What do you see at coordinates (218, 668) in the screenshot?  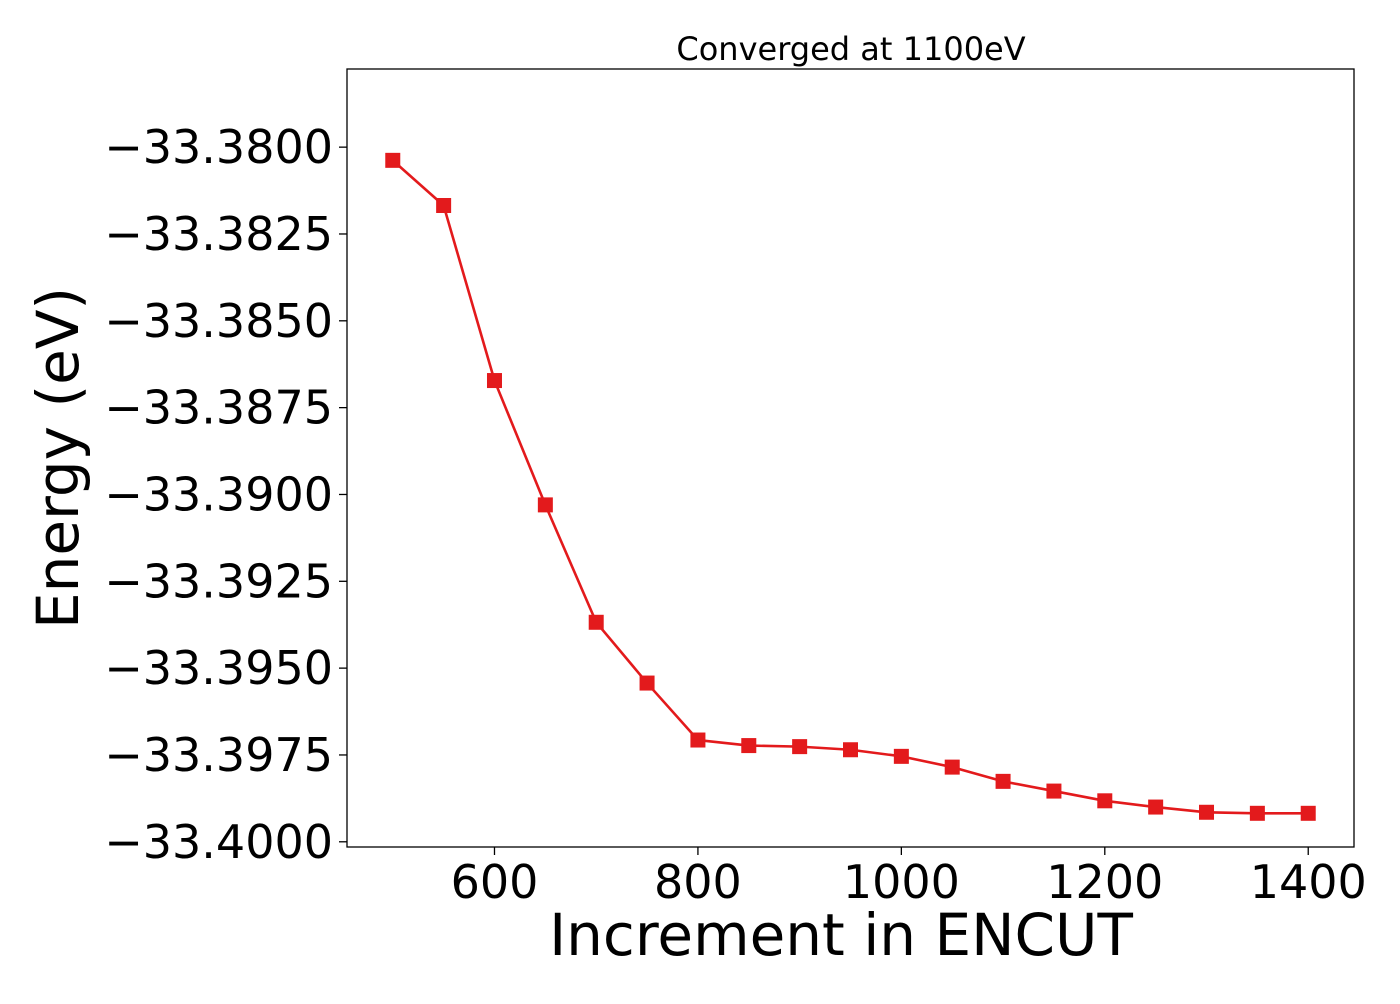 I see `y-tick-label: −33.3950` at bounding box center [218, 668].